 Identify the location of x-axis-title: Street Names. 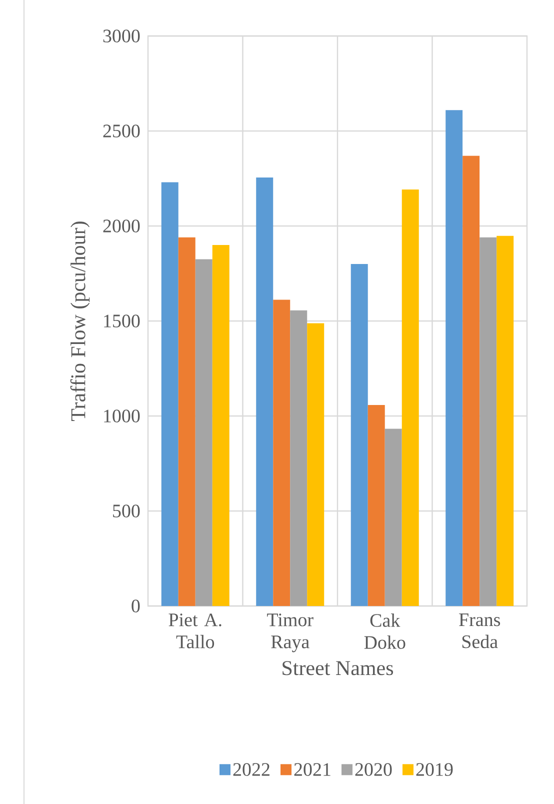
(338, 668).